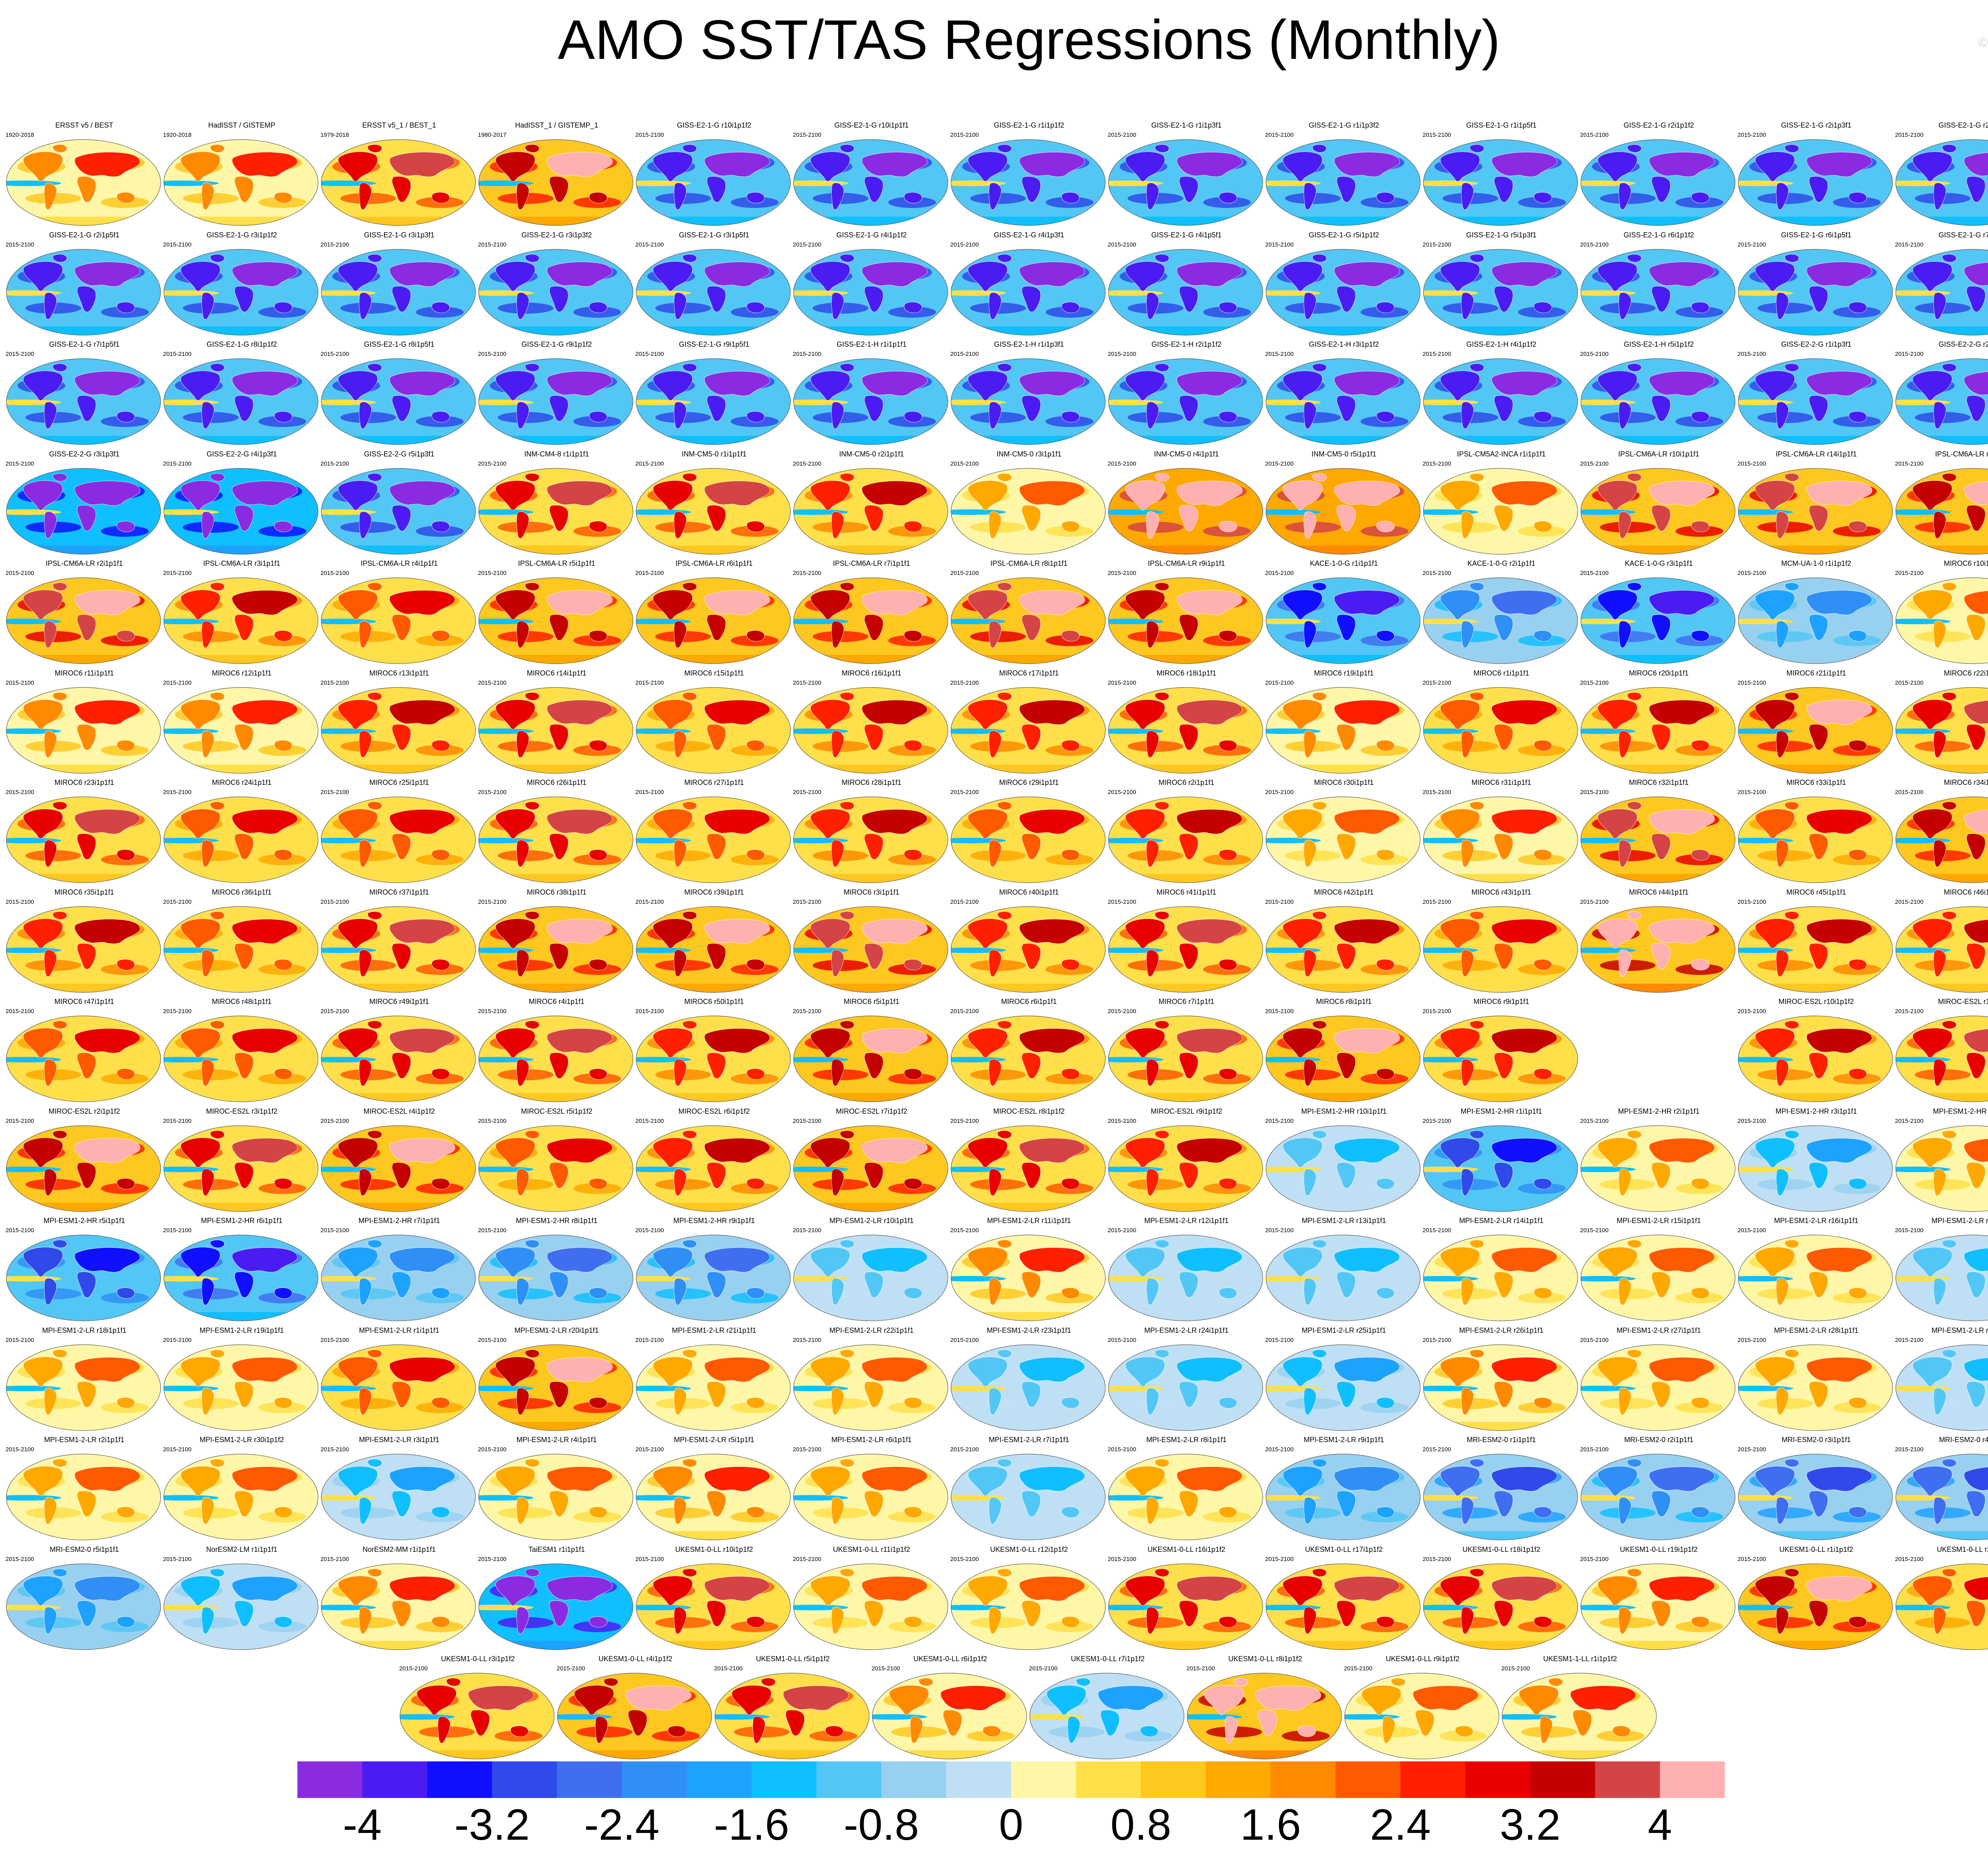 This screenshot has width=1988, height=1860. What do you see at coordinates (1501, 235) in the screenshot?
I see `panel-title: GISS-E2-1-G r5i1p3f1` at bounding box center [1501, 235].